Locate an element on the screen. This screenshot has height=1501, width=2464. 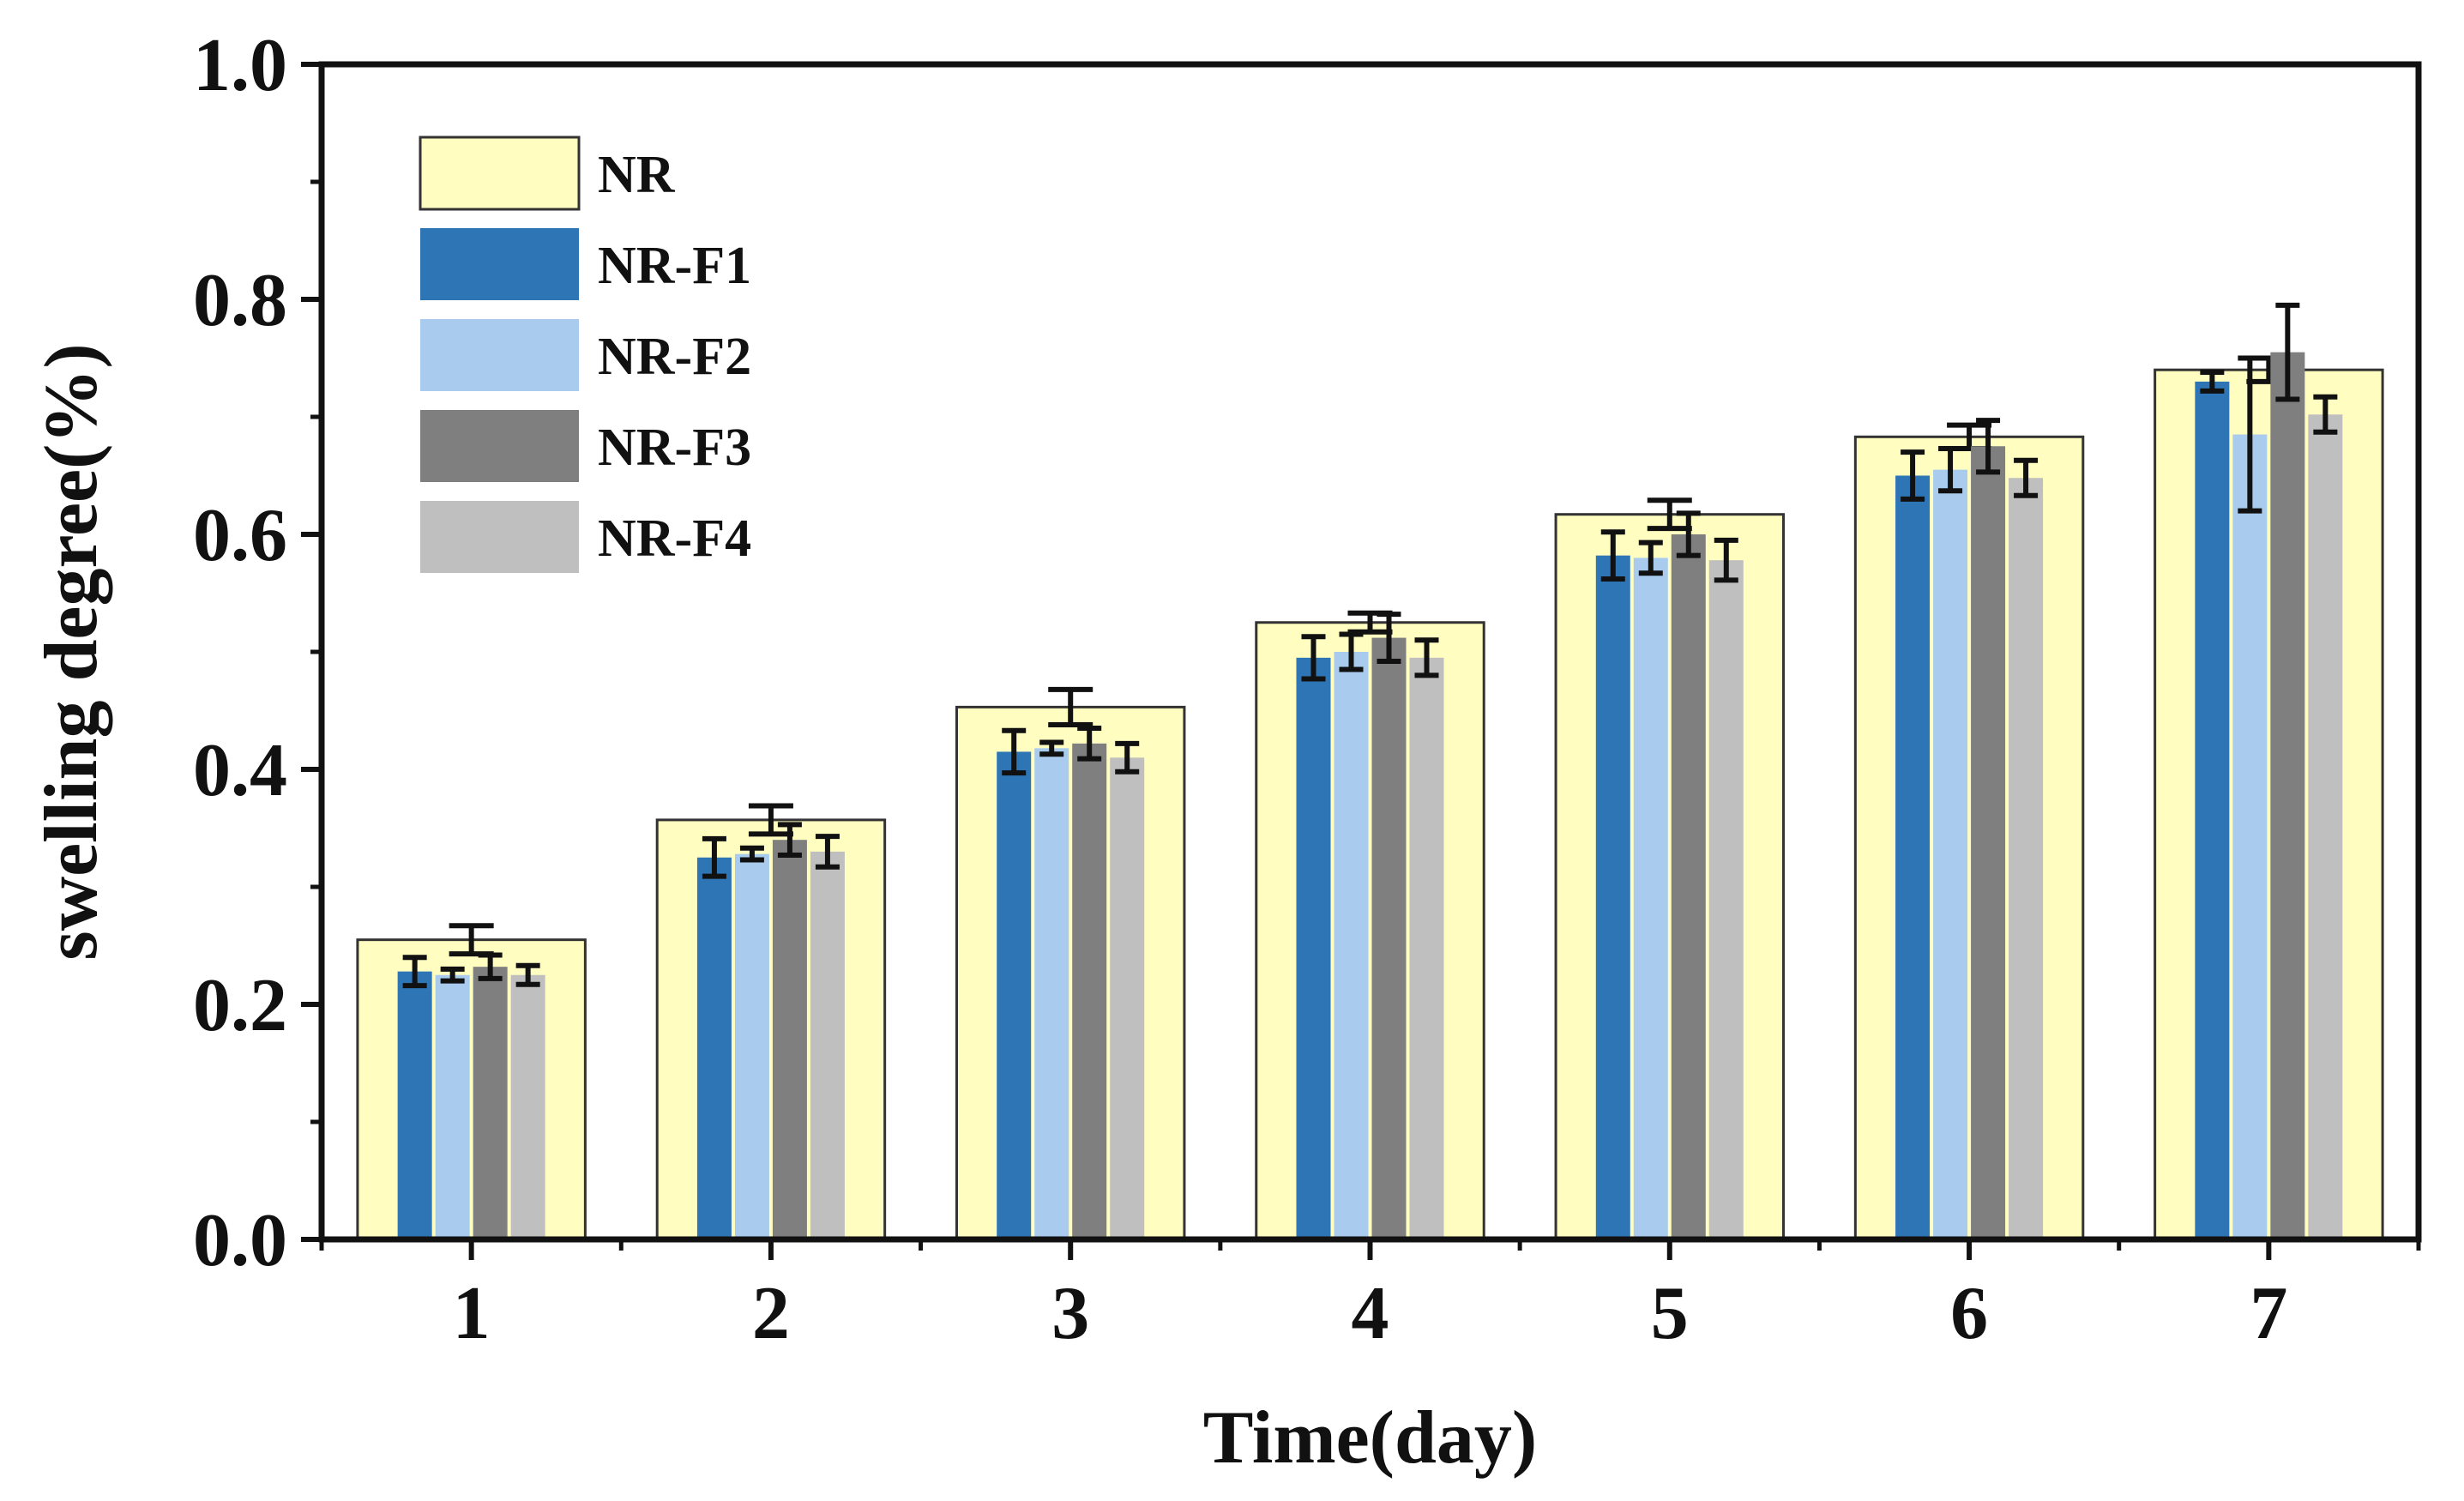
x-tick-label-5: 5 is located at coordinates (1670, 1314).